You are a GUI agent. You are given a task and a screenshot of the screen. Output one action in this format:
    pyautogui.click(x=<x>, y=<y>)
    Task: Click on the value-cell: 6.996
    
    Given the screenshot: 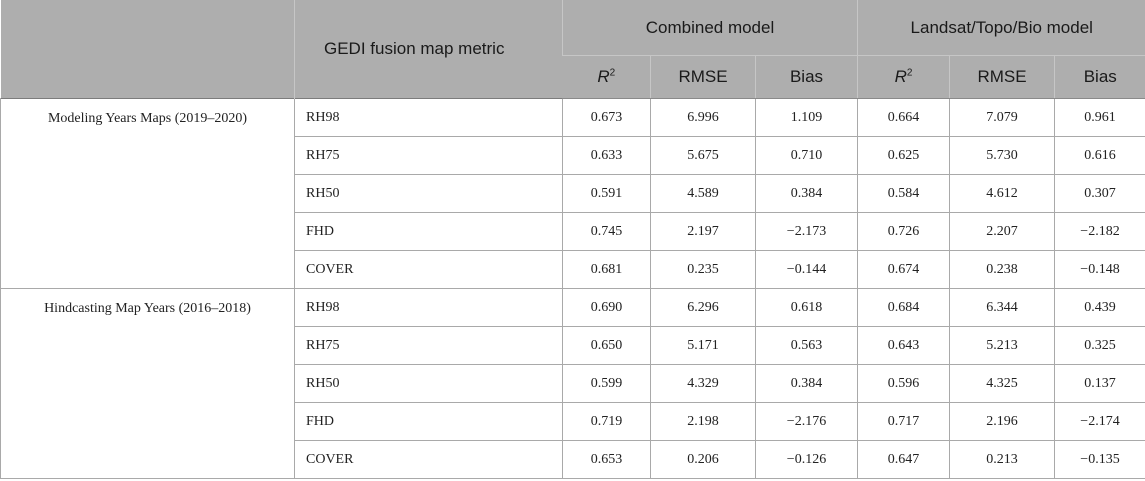 What is the action you would take?
    pyautogui.click(x=703, y=117)
    